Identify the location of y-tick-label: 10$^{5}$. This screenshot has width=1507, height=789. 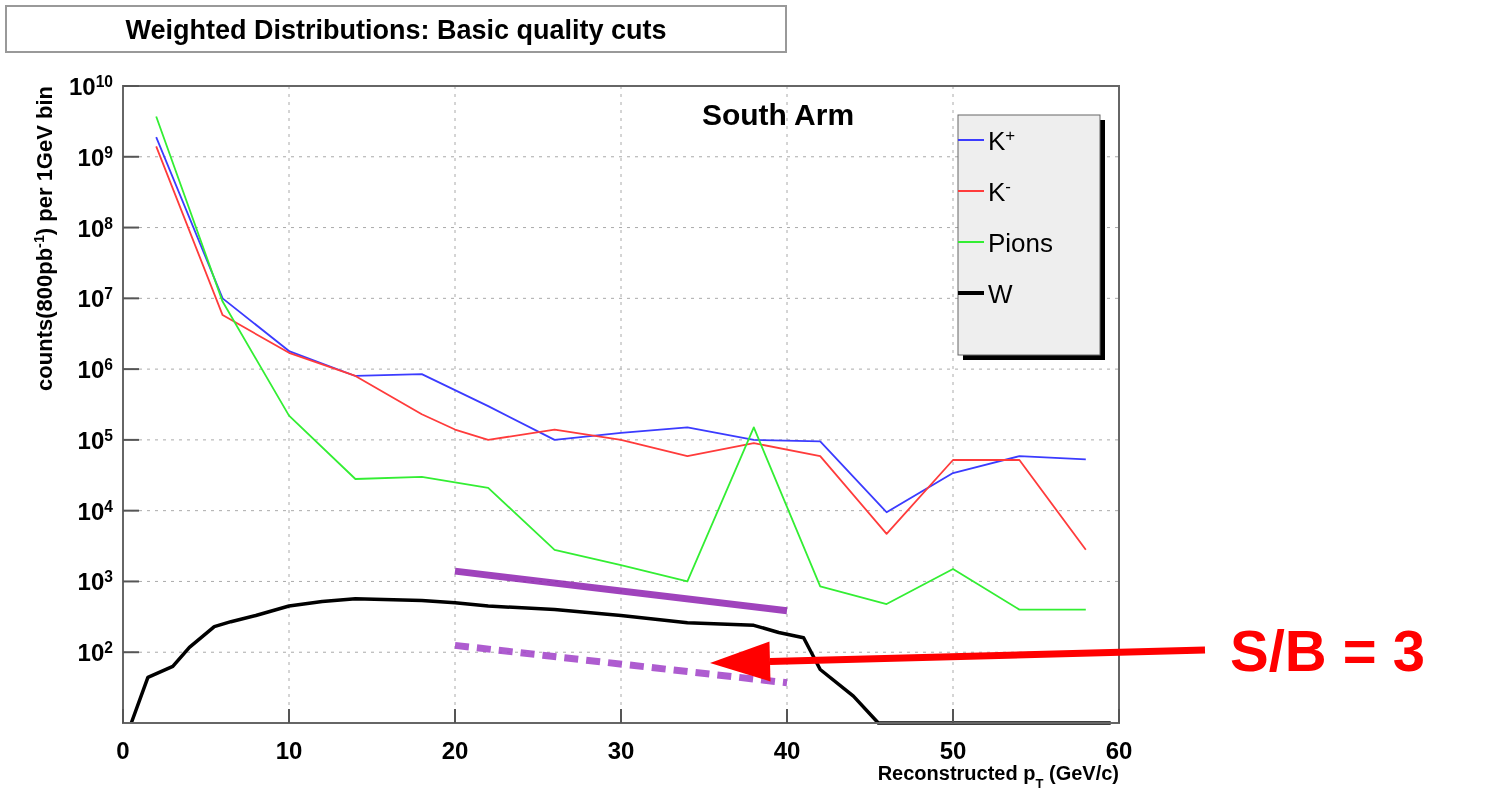
(95, 440).